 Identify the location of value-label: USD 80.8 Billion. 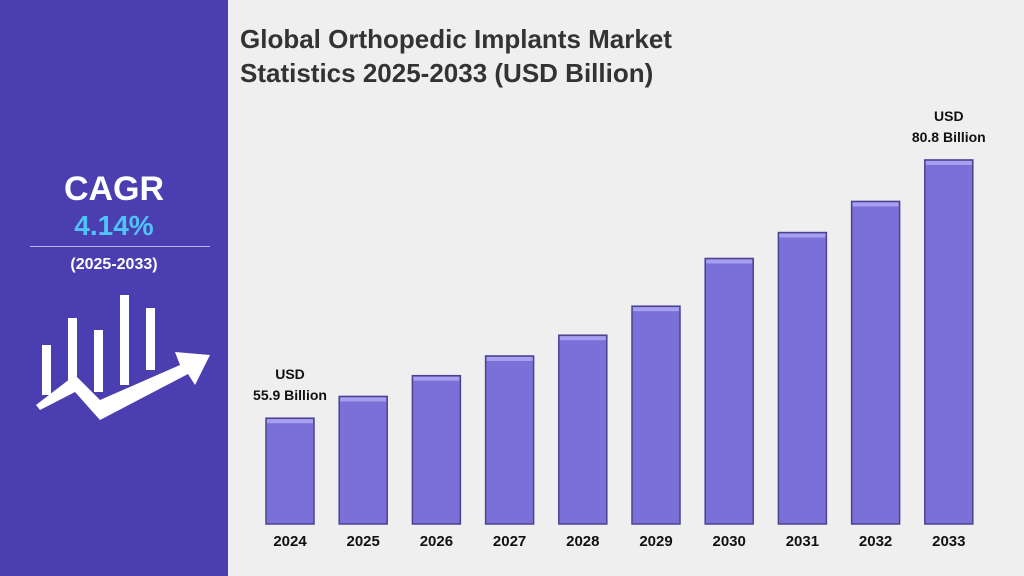
(948, 126).